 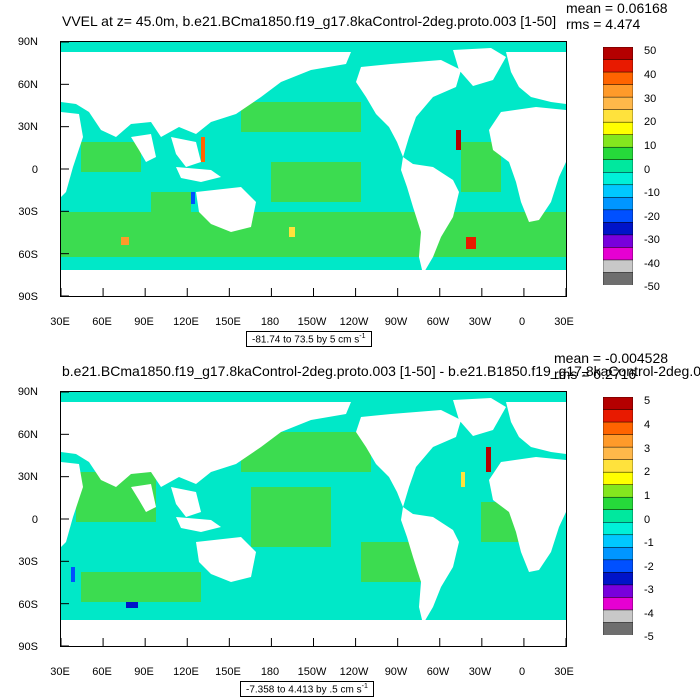 I want to click on colorbar-label: -1, so click(x=649, y=543).